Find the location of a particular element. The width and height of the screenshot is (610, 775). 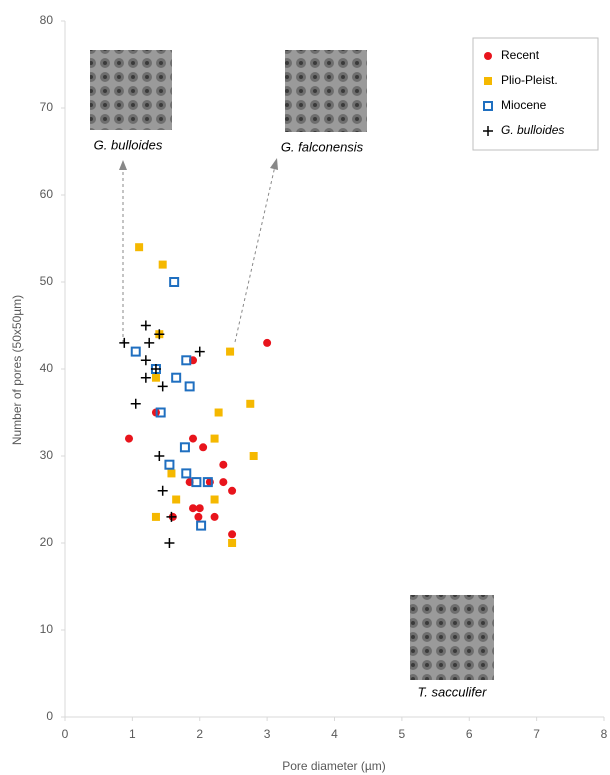

y-axis-label: Number of pores (50x50µm) is located at coordinates (17, 370).